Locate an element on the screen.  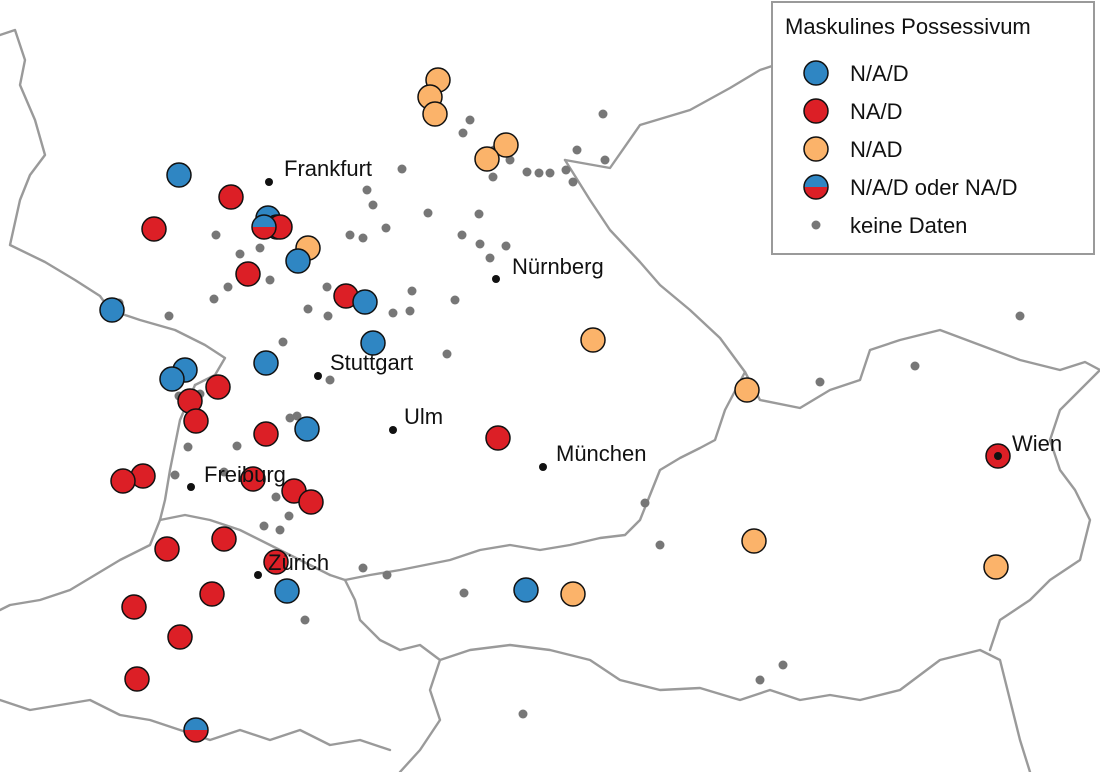
city-label: München is located at coordinates (601, 453).